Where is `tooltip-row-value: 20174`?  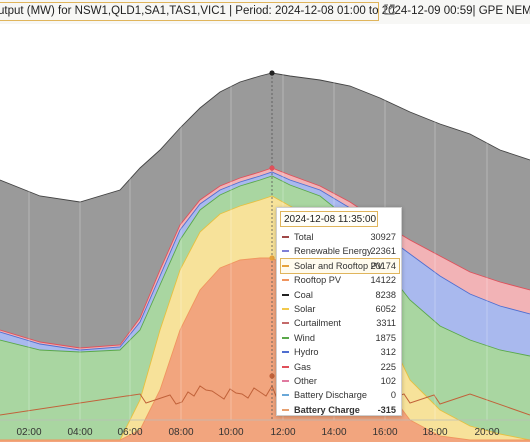
tooltip-row-value: 20174 is located at coordinates (383, 265).